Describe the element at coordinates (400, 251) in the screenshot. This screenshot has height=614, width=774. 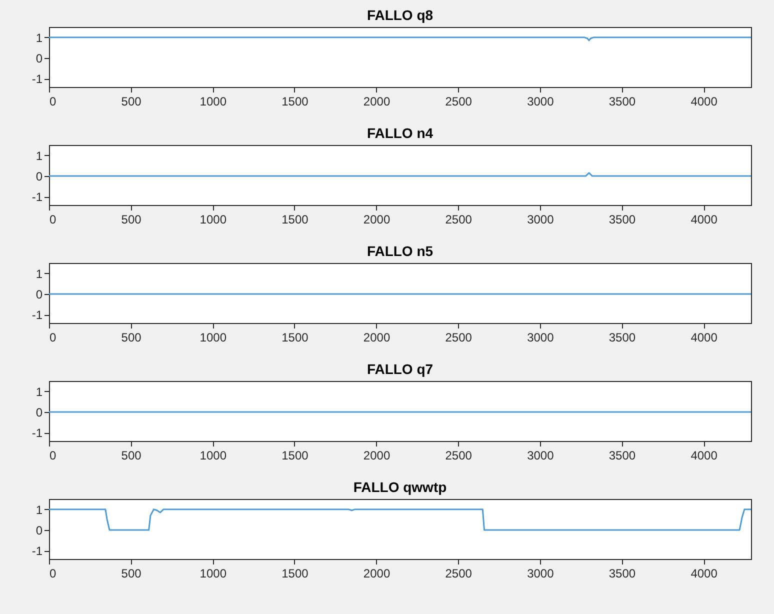
I see `chart-title: FALLO n5` at that location.